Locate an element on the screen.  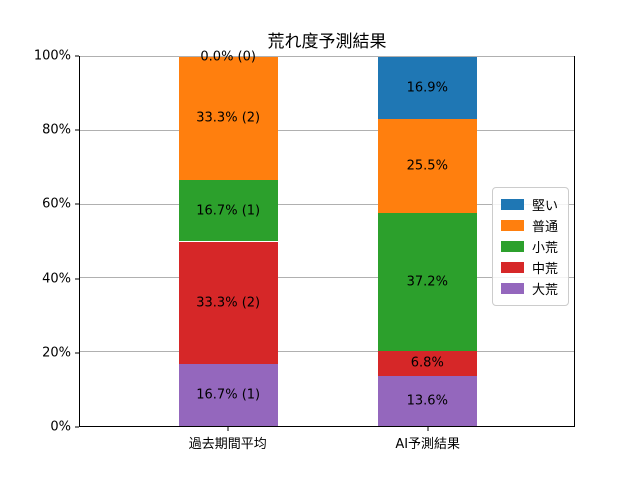
bar-segment-label: 37.2% is located at coordinates (427, 282).